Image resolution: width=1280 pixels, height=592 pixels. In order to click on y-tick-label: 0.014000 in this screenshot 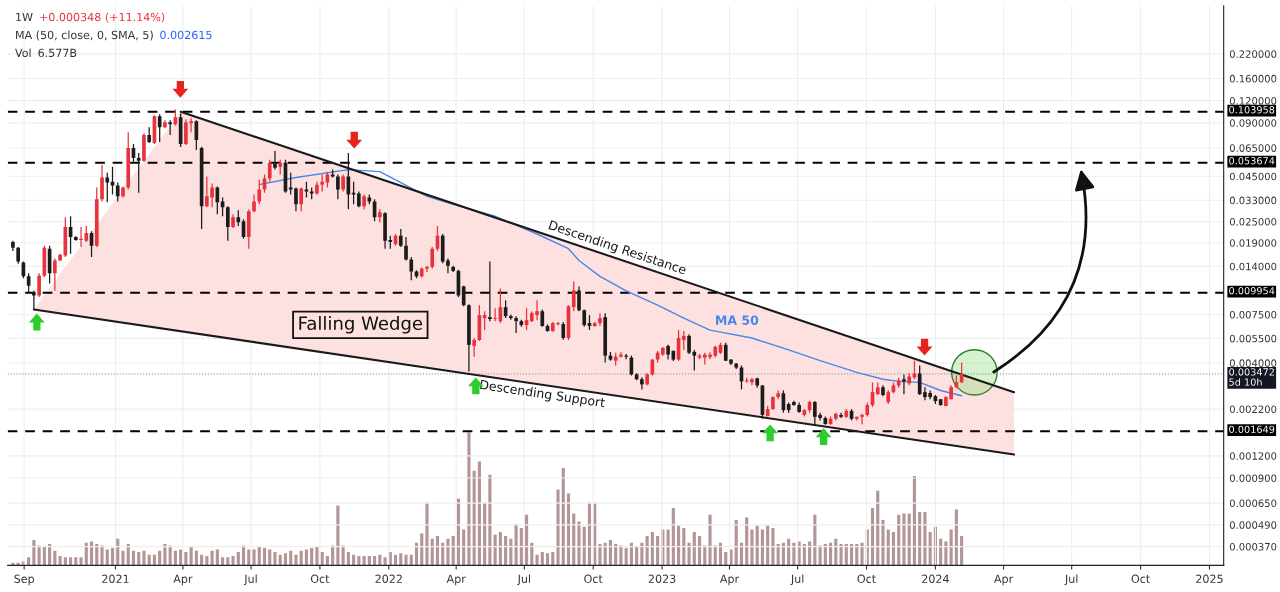, I will do `click(1253, 266)`.